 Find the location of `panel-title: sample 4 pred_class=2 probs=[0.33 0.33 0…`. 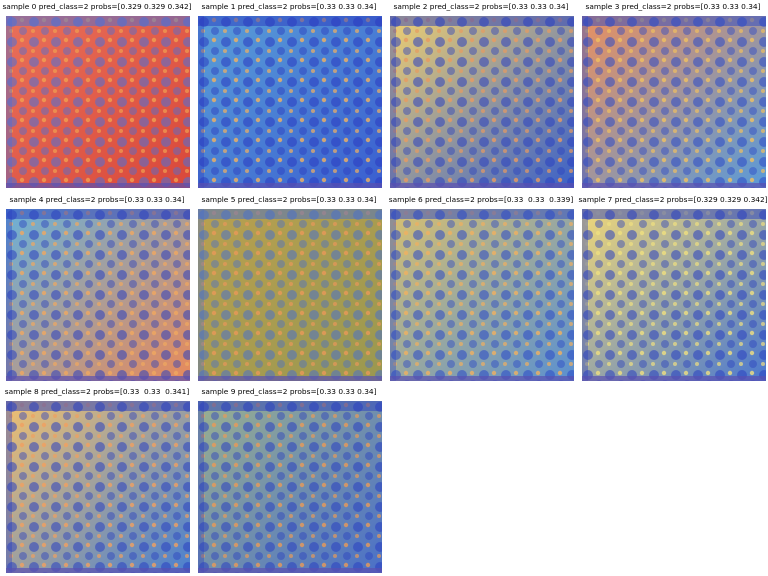

panel-title: sample 4 pred_class=2 probs=[0.33 0.33 0… is located at coordinates (97, 199).